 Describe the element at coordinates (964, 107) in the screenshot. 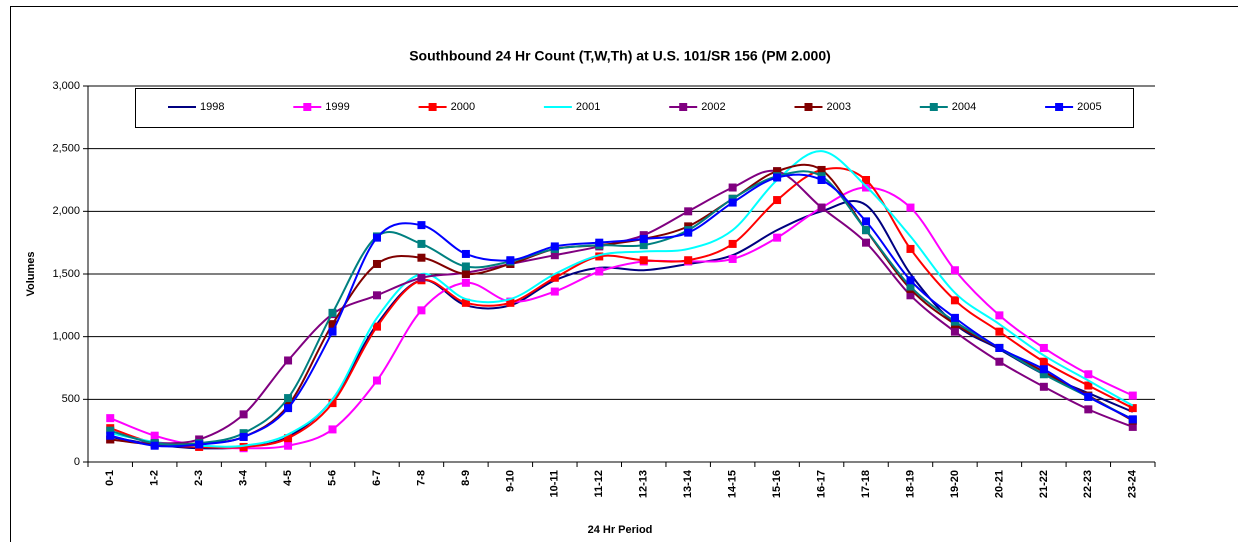

I see `legend-label: 2004` at that location.